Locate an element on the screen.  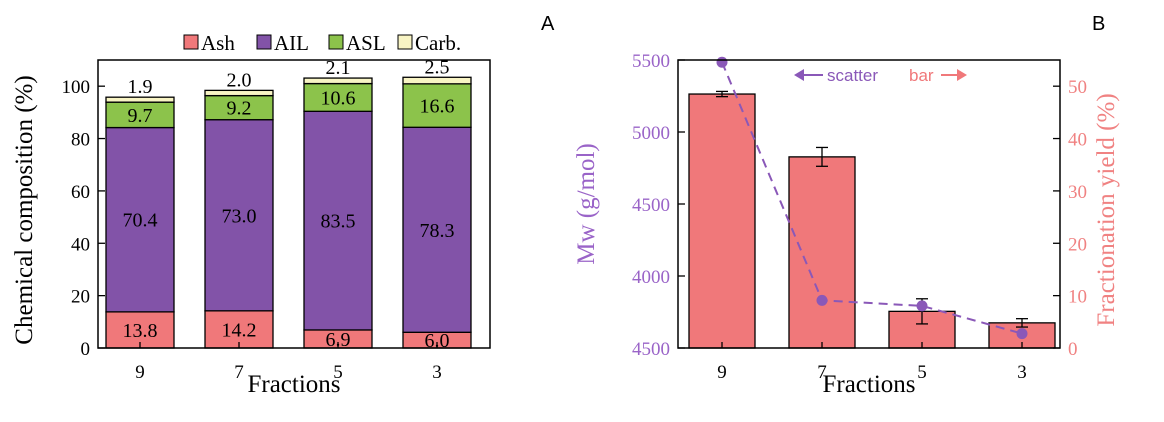
legend-label-asl: ASL is located at coordinates (366, 43).